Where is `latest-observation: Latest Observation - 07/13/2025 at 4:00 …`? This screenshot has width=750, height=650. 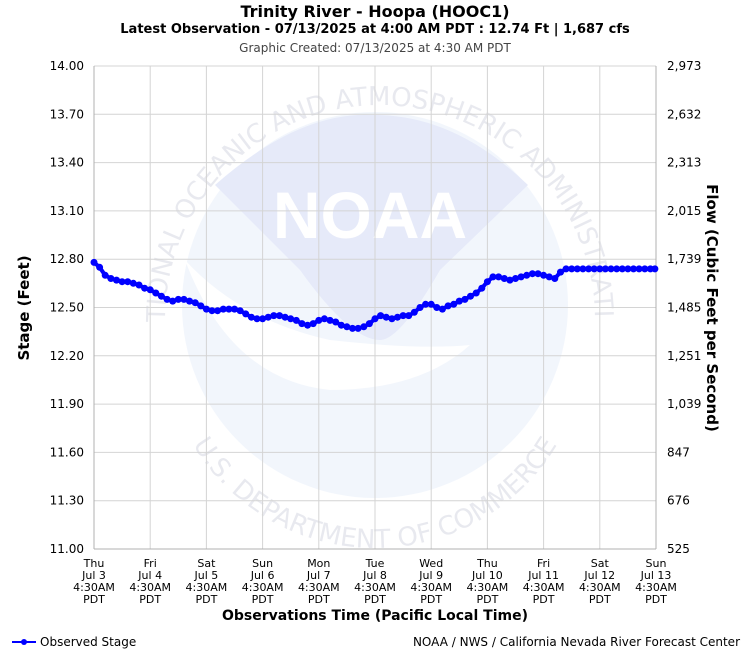 latest-observation: Latest Observation - 07/13/2025 at 4:00 … is located at coordinates (375, 29).